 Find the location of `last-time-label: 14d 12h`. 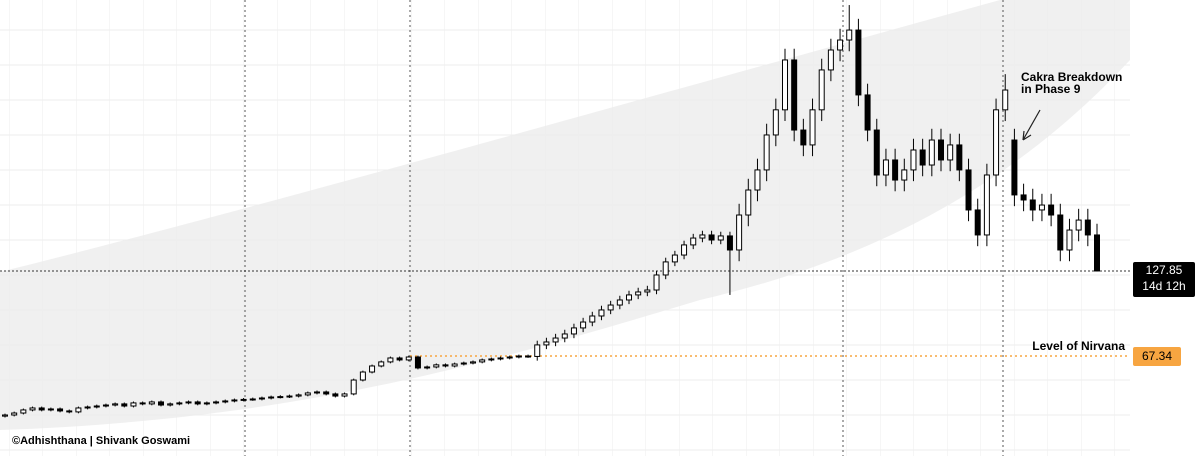

last-time-label: 14d 12h is located at coordinates (1163, 286).